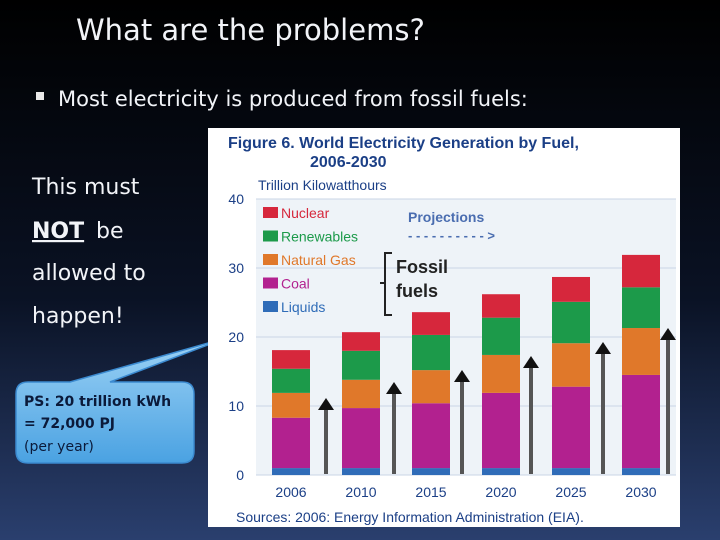  Describe the element at coordinates (69, 424) in the screenshot. I see `callout-text: = 72,000 PJ` at that location.